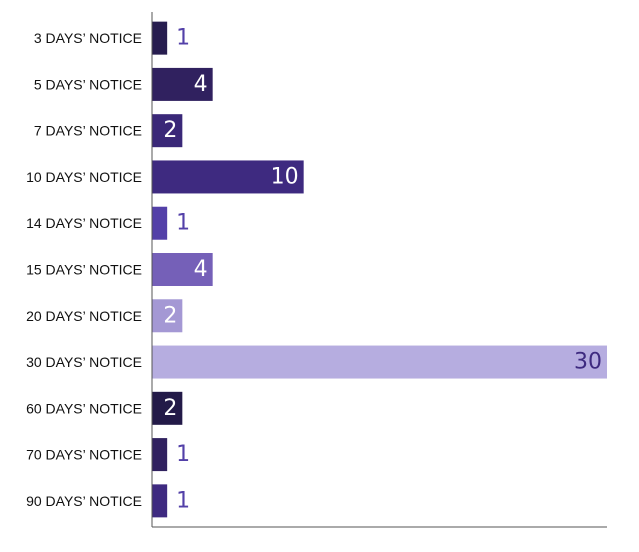  What do you see at coordinates (88, 84) in the screenshot?
I see `category-label: 5 DAYS’ NOTICE` at bounding box center [88, 84].